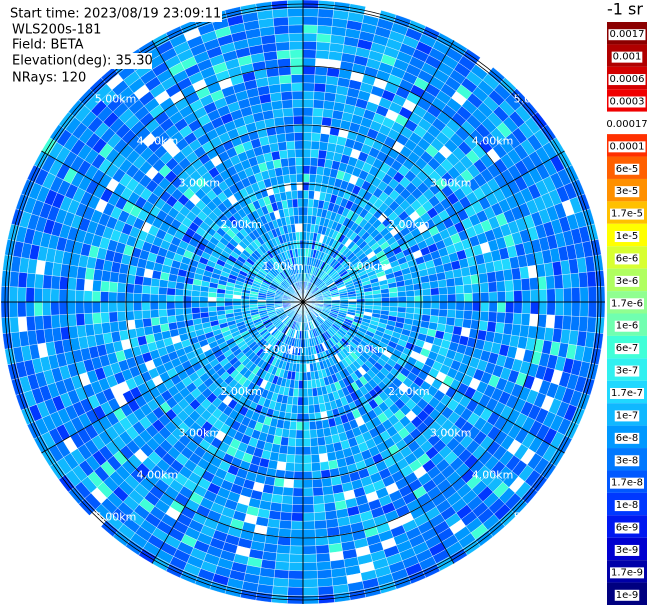 This screenshot has width=647, height=607. Describe the element at coordinates (626, 124) in the screenshot. I see `colorbar-label: 0.00017` at that location.